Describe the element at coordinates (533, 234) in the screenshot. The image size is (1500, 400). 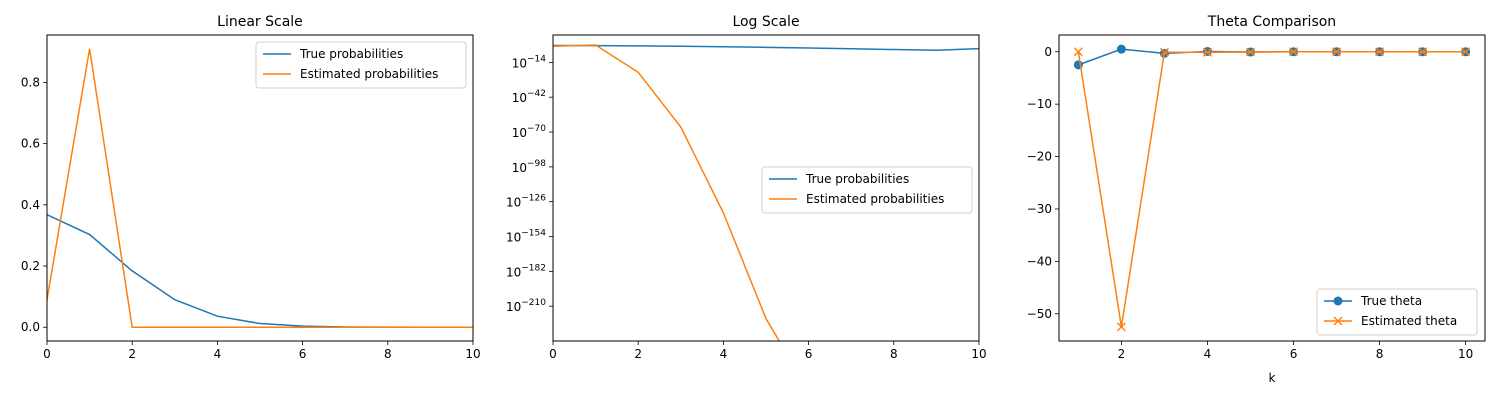
I see `y-tick-exponent: −154` at that location.